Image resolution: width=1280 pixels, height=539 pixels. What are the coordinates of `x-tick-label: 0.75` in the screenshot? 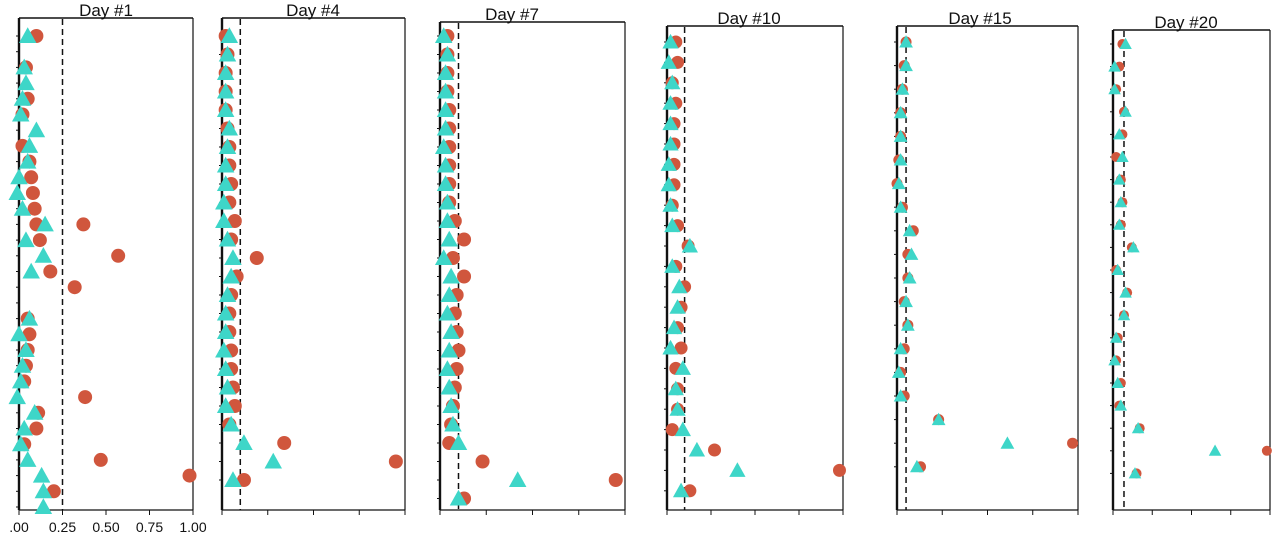 It's located at (149, 527).